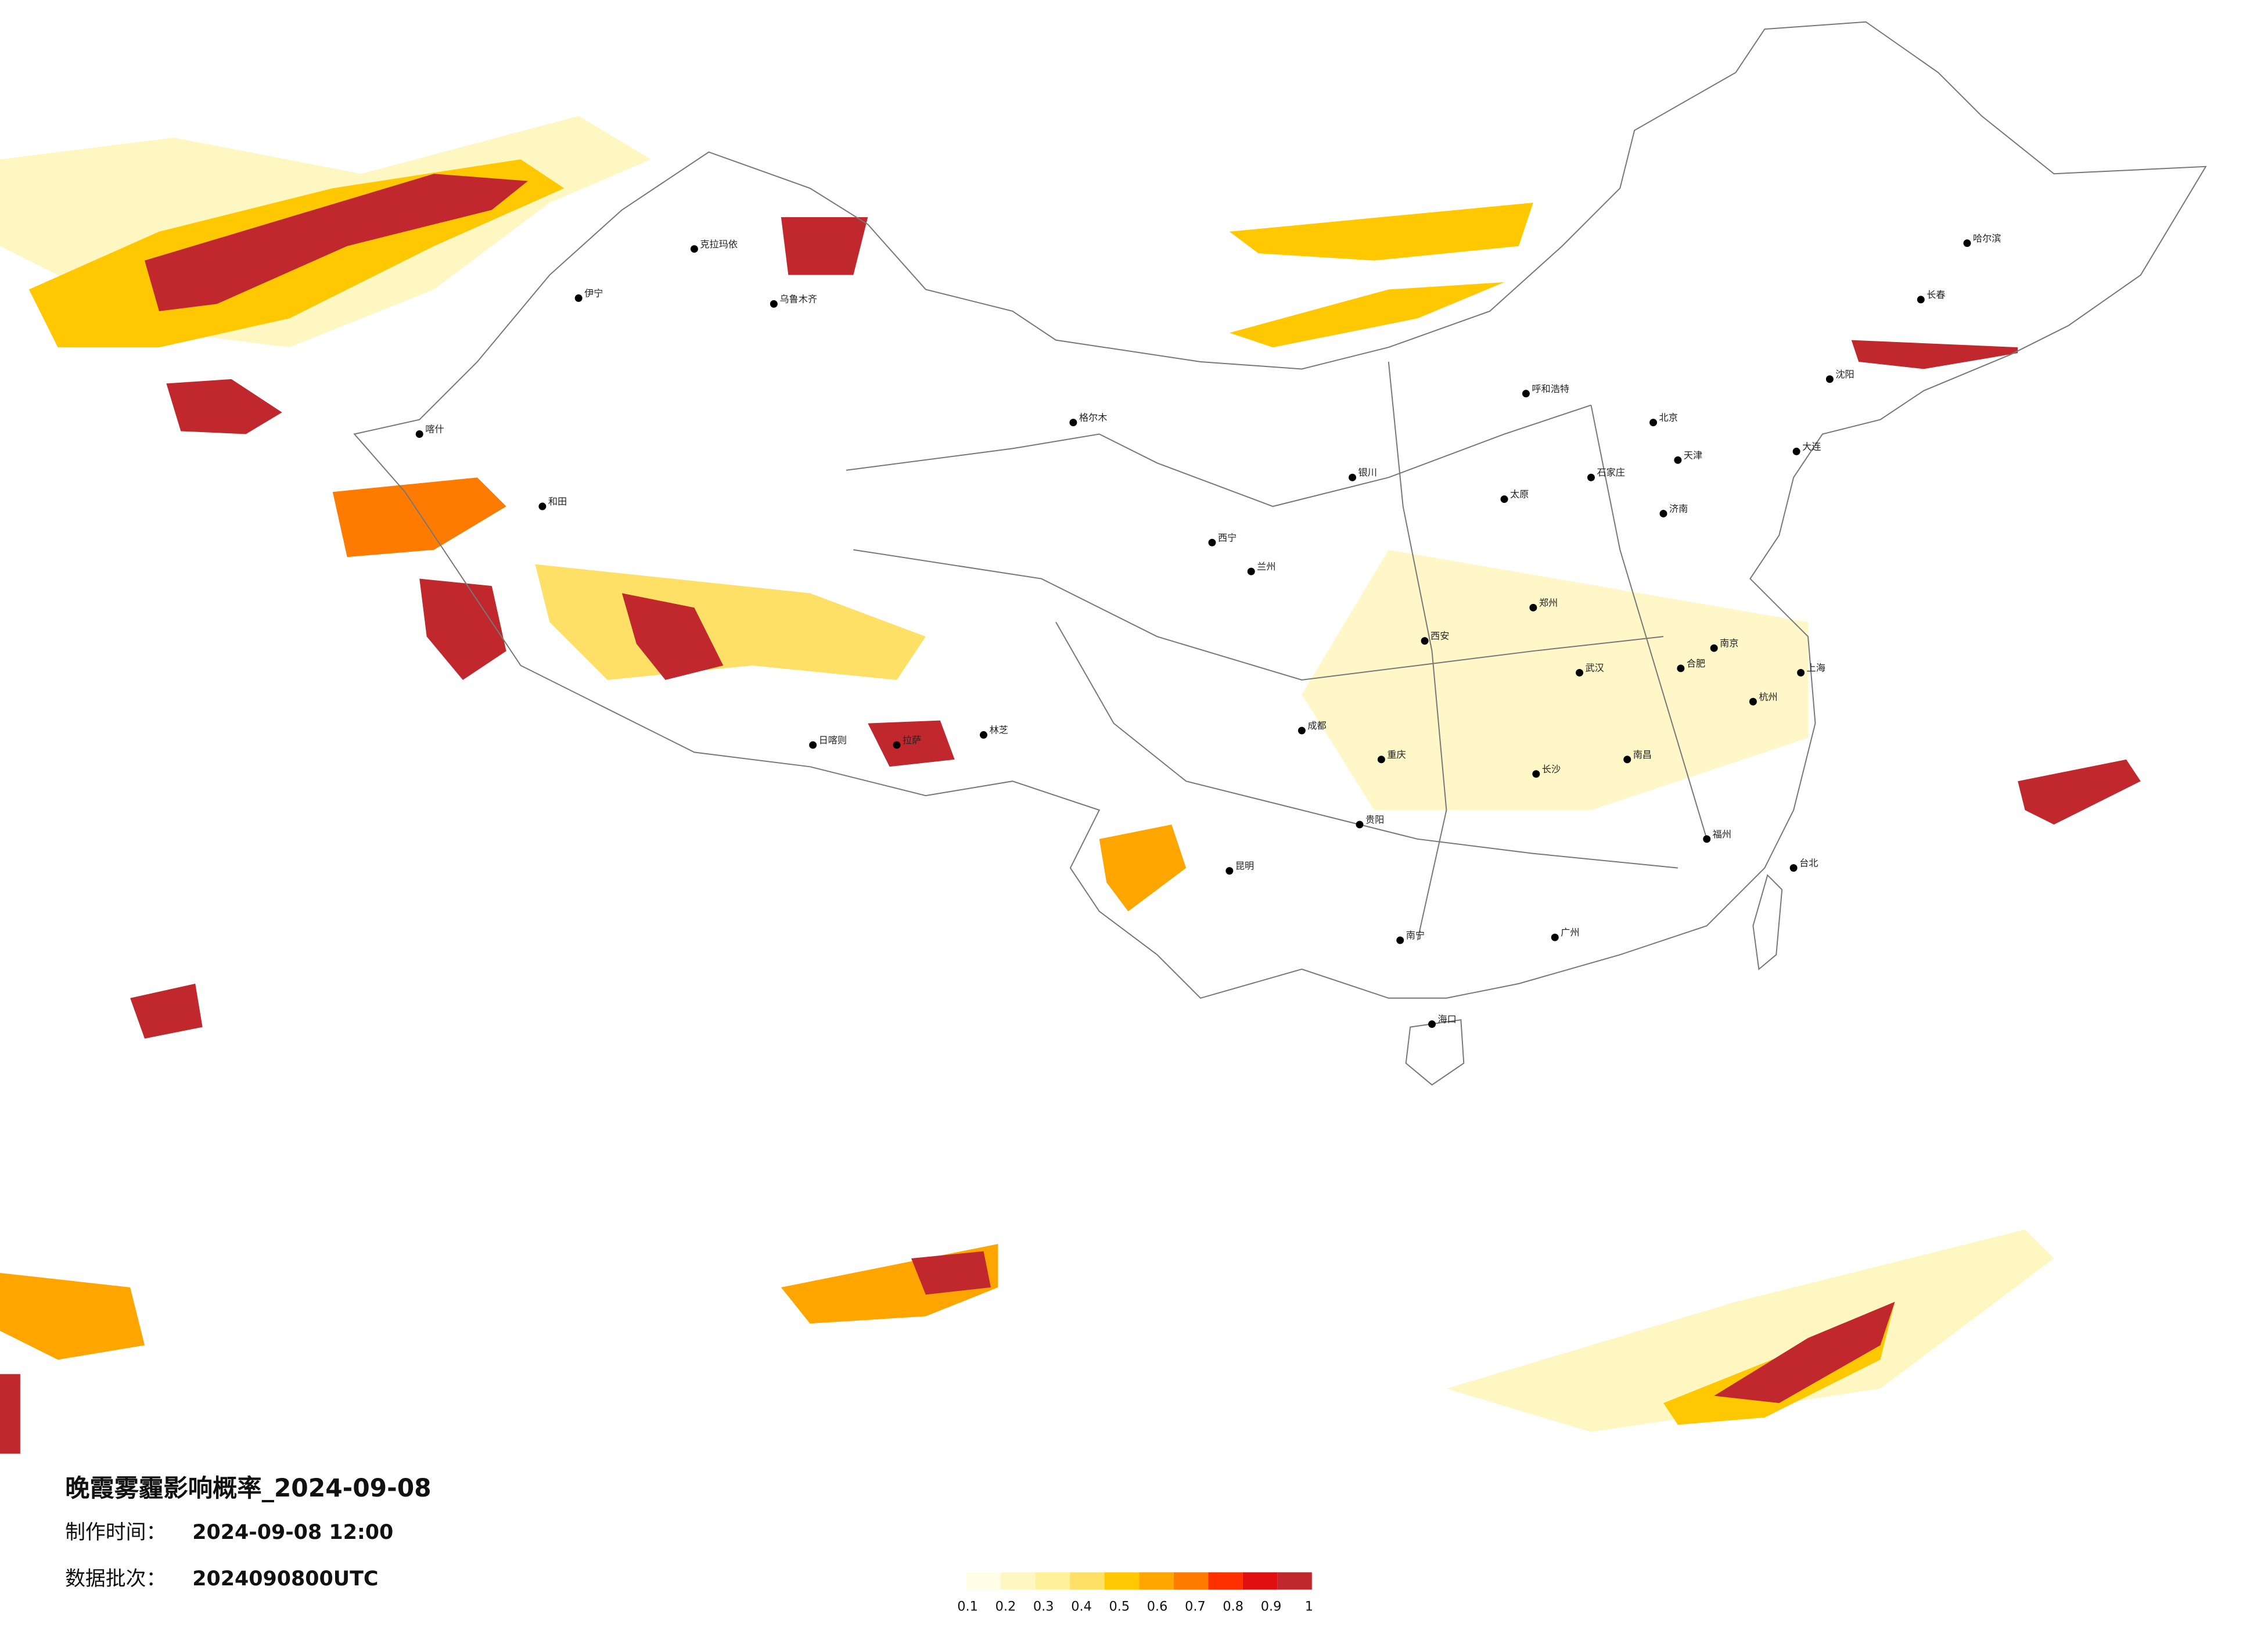  I want to click on city-label: 重庆, so click(1396, 754).